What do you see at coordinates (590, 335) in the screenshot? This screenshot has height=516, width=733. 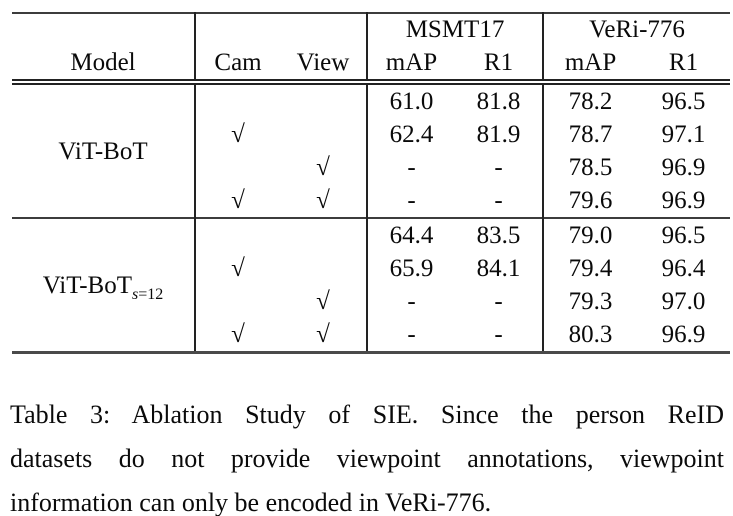 I see `veri776-map-value: 80.3` at bounding box center [590, 335].